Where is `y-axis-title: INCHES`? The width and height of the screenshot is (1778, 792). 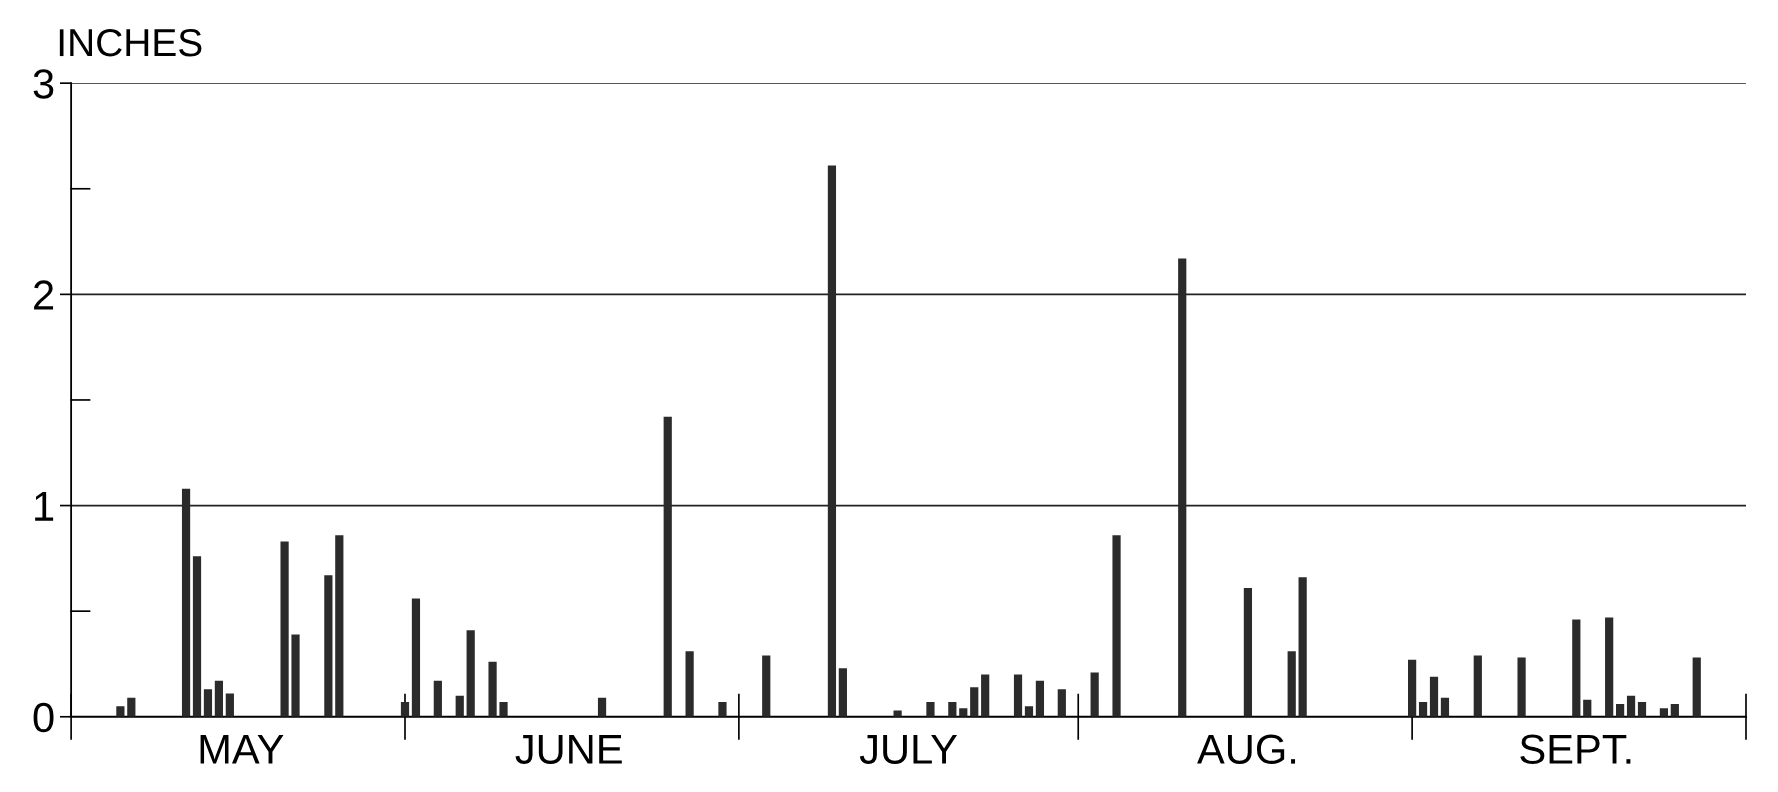
y-axis-title: INCHES is located at coordinates (130, 42).